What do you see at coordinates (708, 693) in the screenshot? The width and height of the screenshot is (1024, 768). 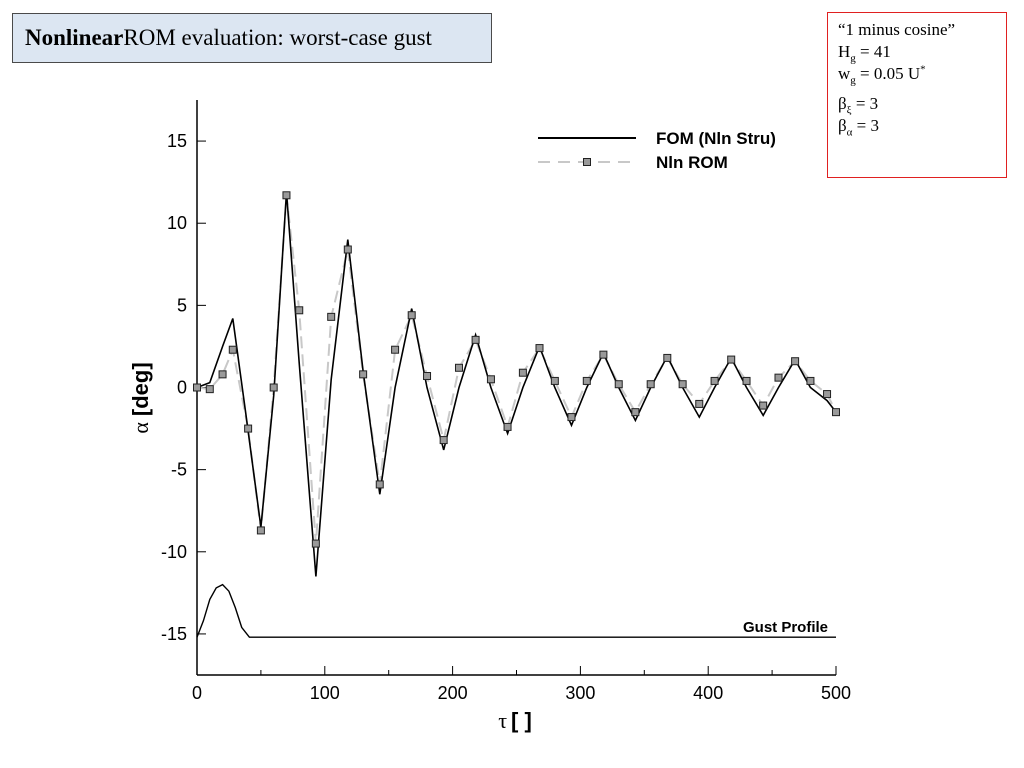 I see `x-tick-label: 400` at bounding box center [708, 693].